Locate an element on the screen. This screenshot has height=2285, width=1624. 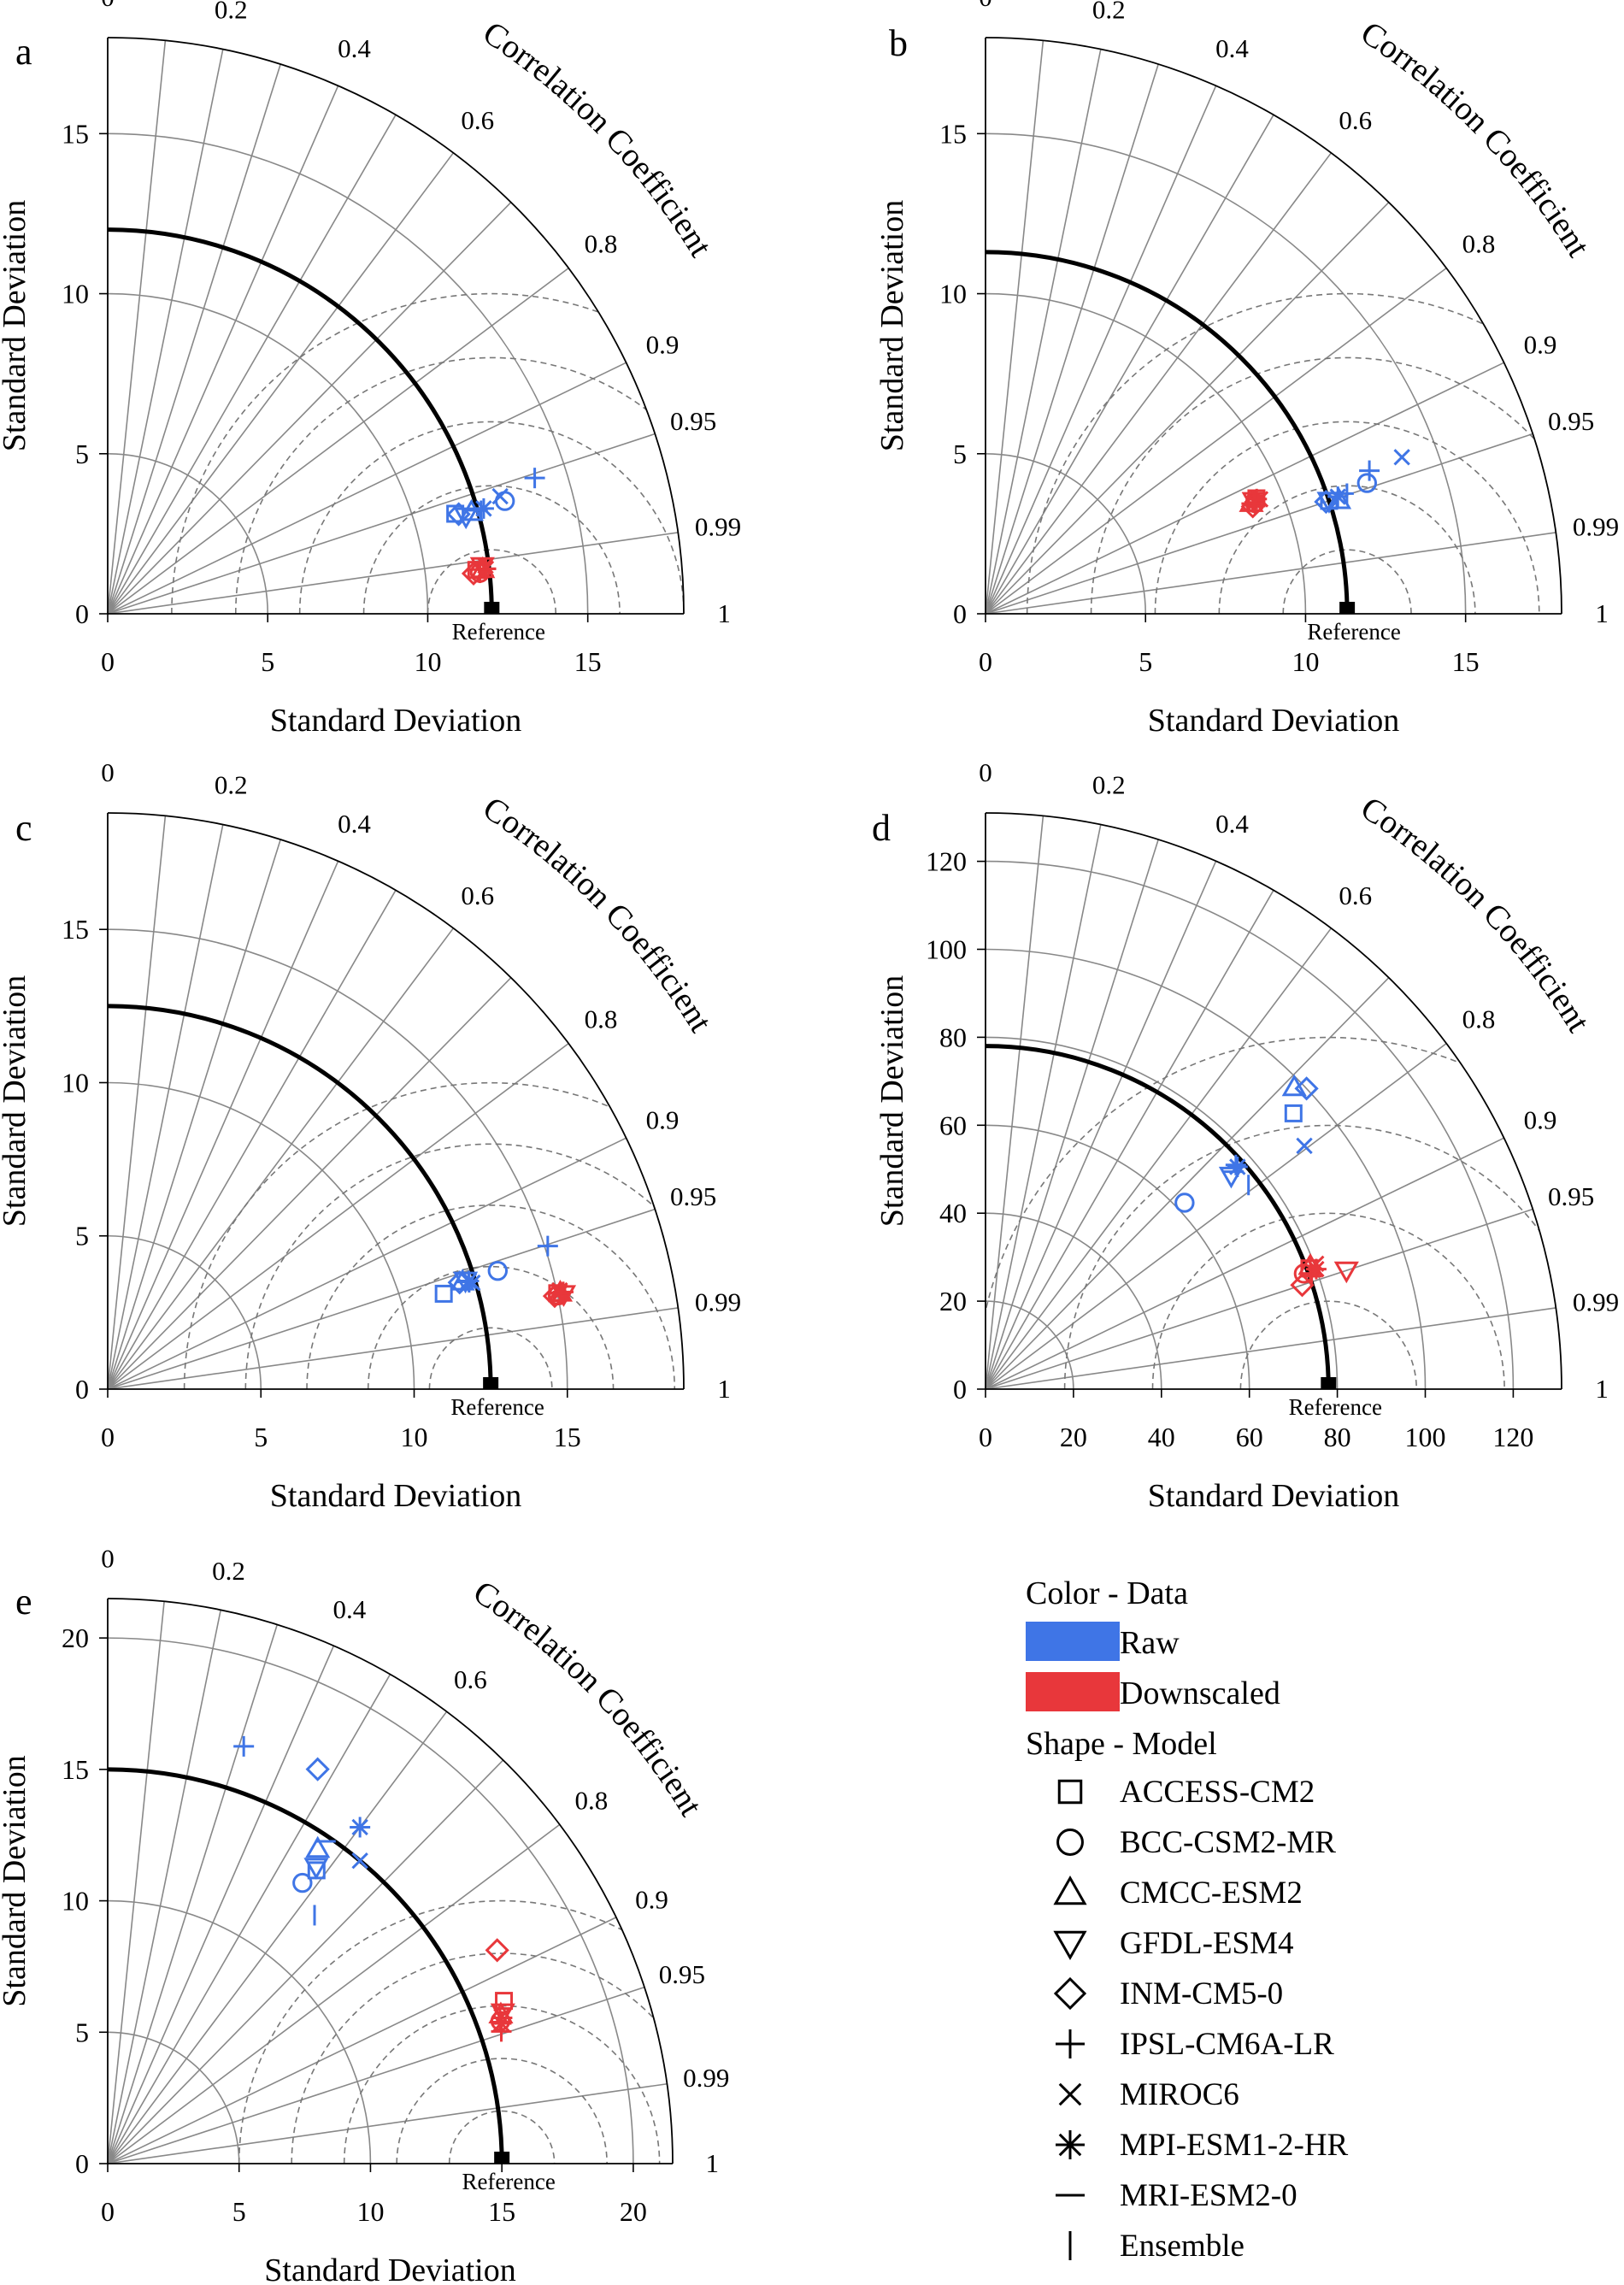
x-tick-label: 10 is located at coordinates (428, 661).